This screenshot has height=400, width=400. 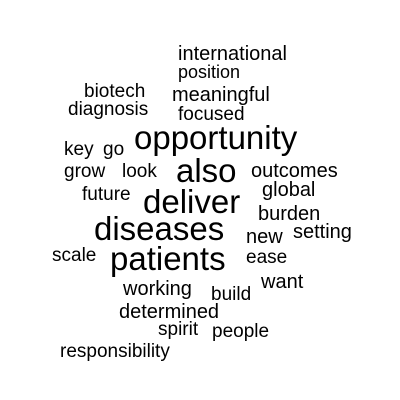 I want to click on word-build: build, so click(x=231, y=294).